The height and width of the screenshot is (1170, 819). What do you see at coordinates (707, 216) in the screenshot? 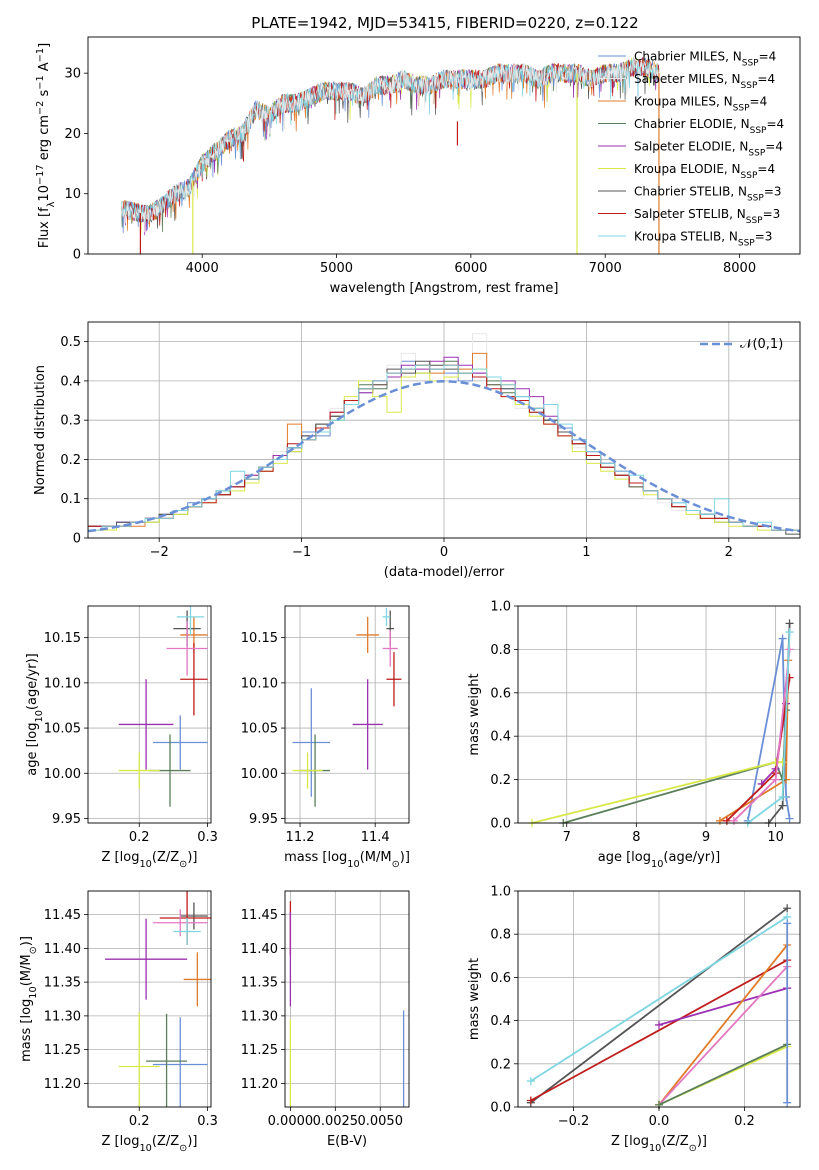
I see `legend-label: Salpeter STELIB, NSSP=3` at bounding box center [707, 216].